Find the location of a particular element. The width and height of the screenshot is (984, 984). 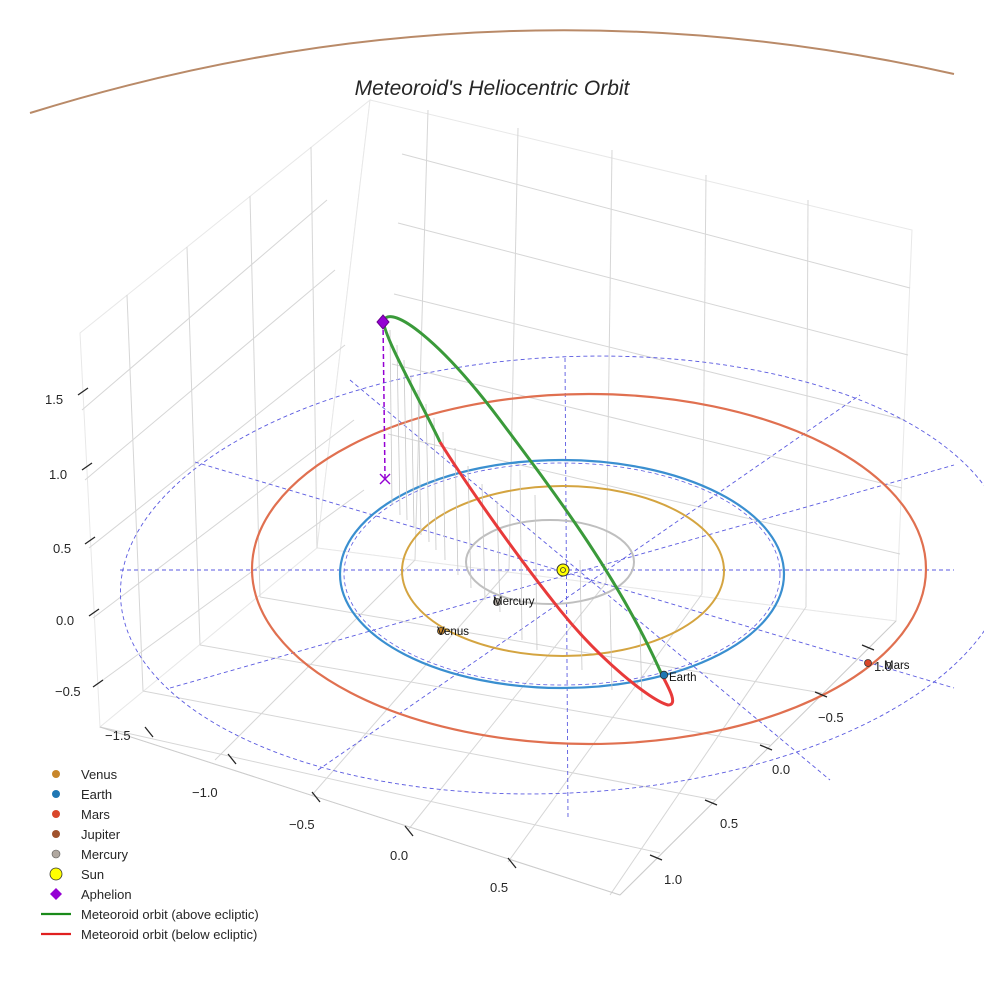

x-tick-label: −1.5 is located at coordinates (118, 735).